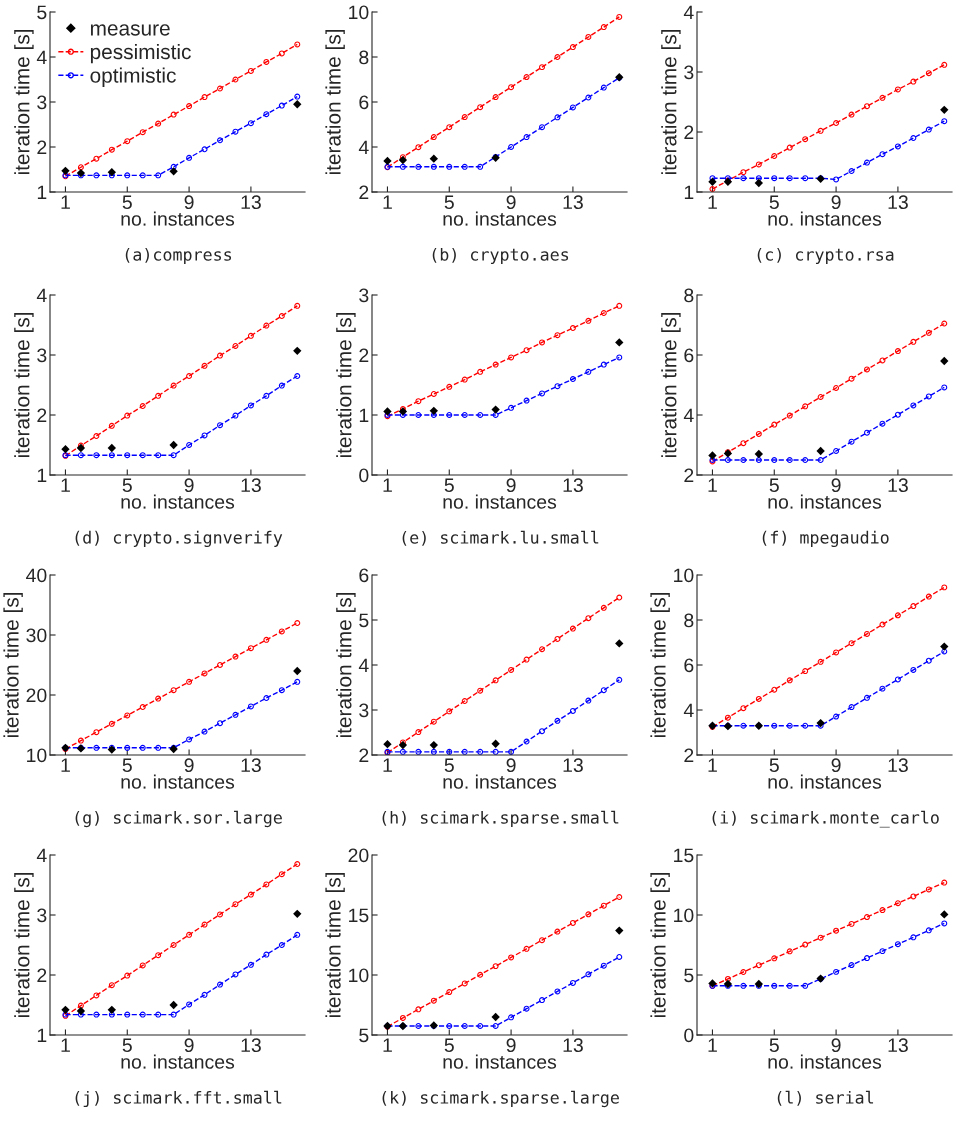  I want to click on text: (b) crypto.aes, so click(500, 256).